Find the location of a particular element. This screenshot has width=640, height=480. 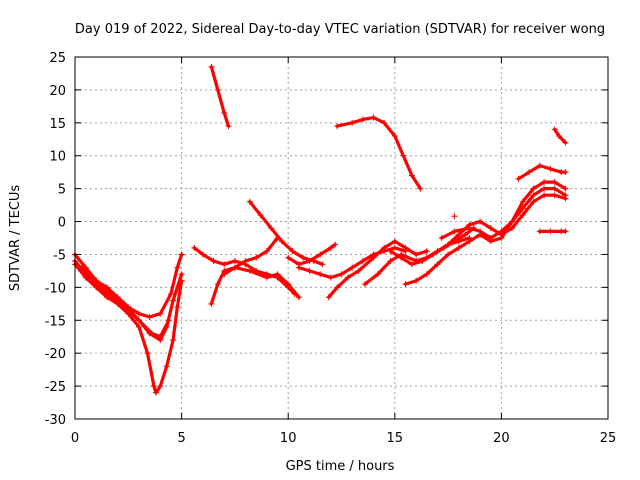

series-s19 is located at coordinates (523, 212).